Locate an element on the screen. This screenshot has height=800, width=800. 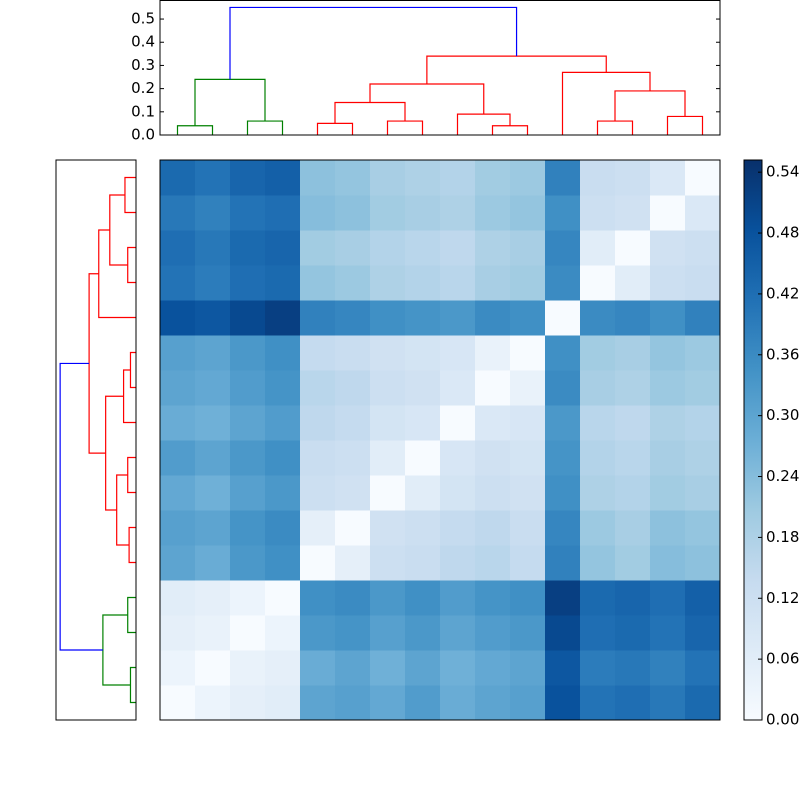
colorbar-tick-label: 0.24 is located at coordinates (782, 476).